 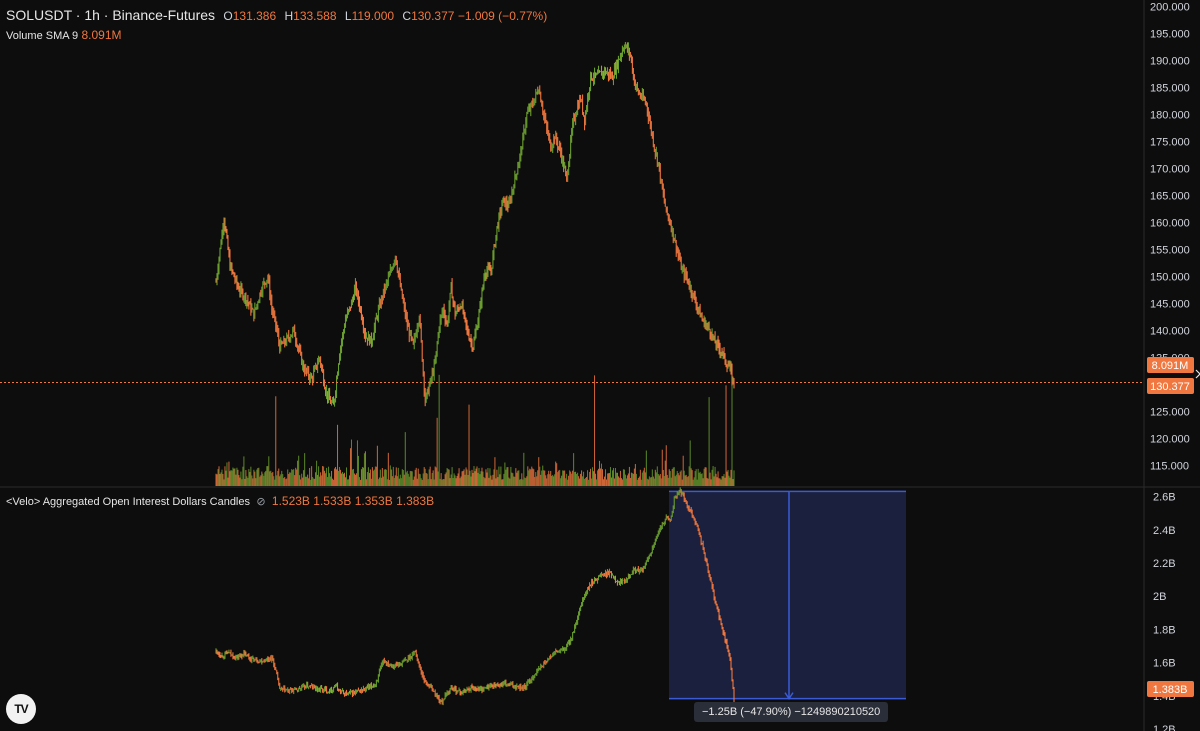 What do you see at coordinates (64, 35) in the screenshot?
I see `volume-legend: Volume SMA 9 8.091M` at bounding box center [64, 35].